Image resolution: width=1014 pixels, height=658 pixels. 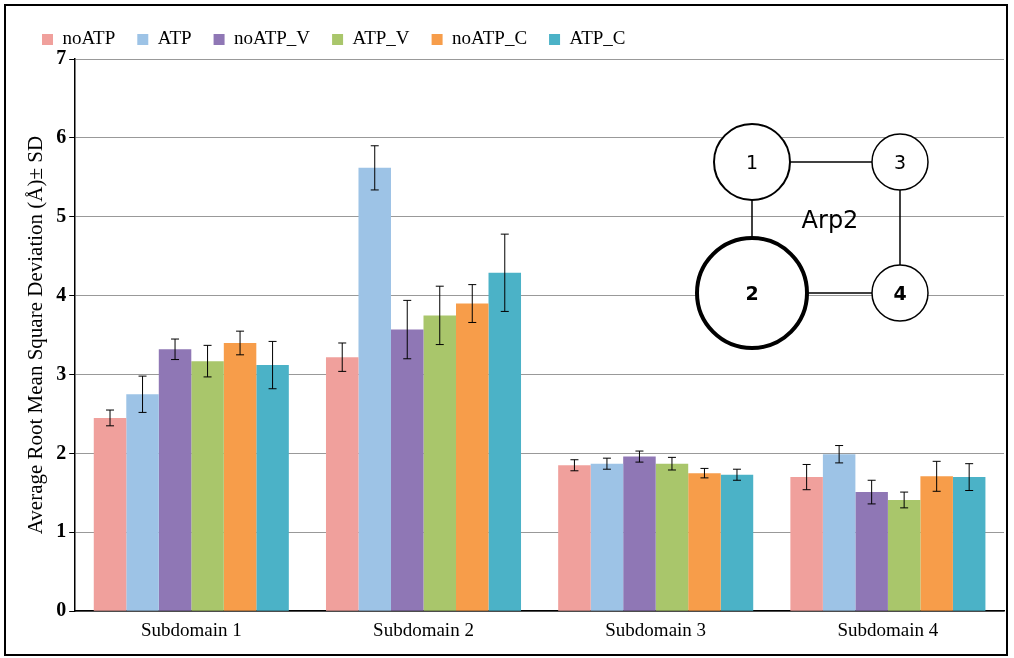 What do you see at coordinates (61, 372) in the screenshot?
I see `y-tick-label: 3` at bounding box center [61, 372].